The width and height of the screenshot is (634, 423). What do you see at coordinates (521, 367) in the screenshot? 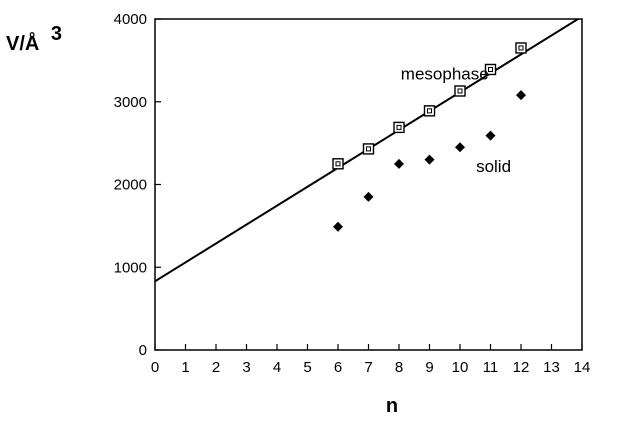
I see `x-tick-label: 12` at bounding box center [521, 367].